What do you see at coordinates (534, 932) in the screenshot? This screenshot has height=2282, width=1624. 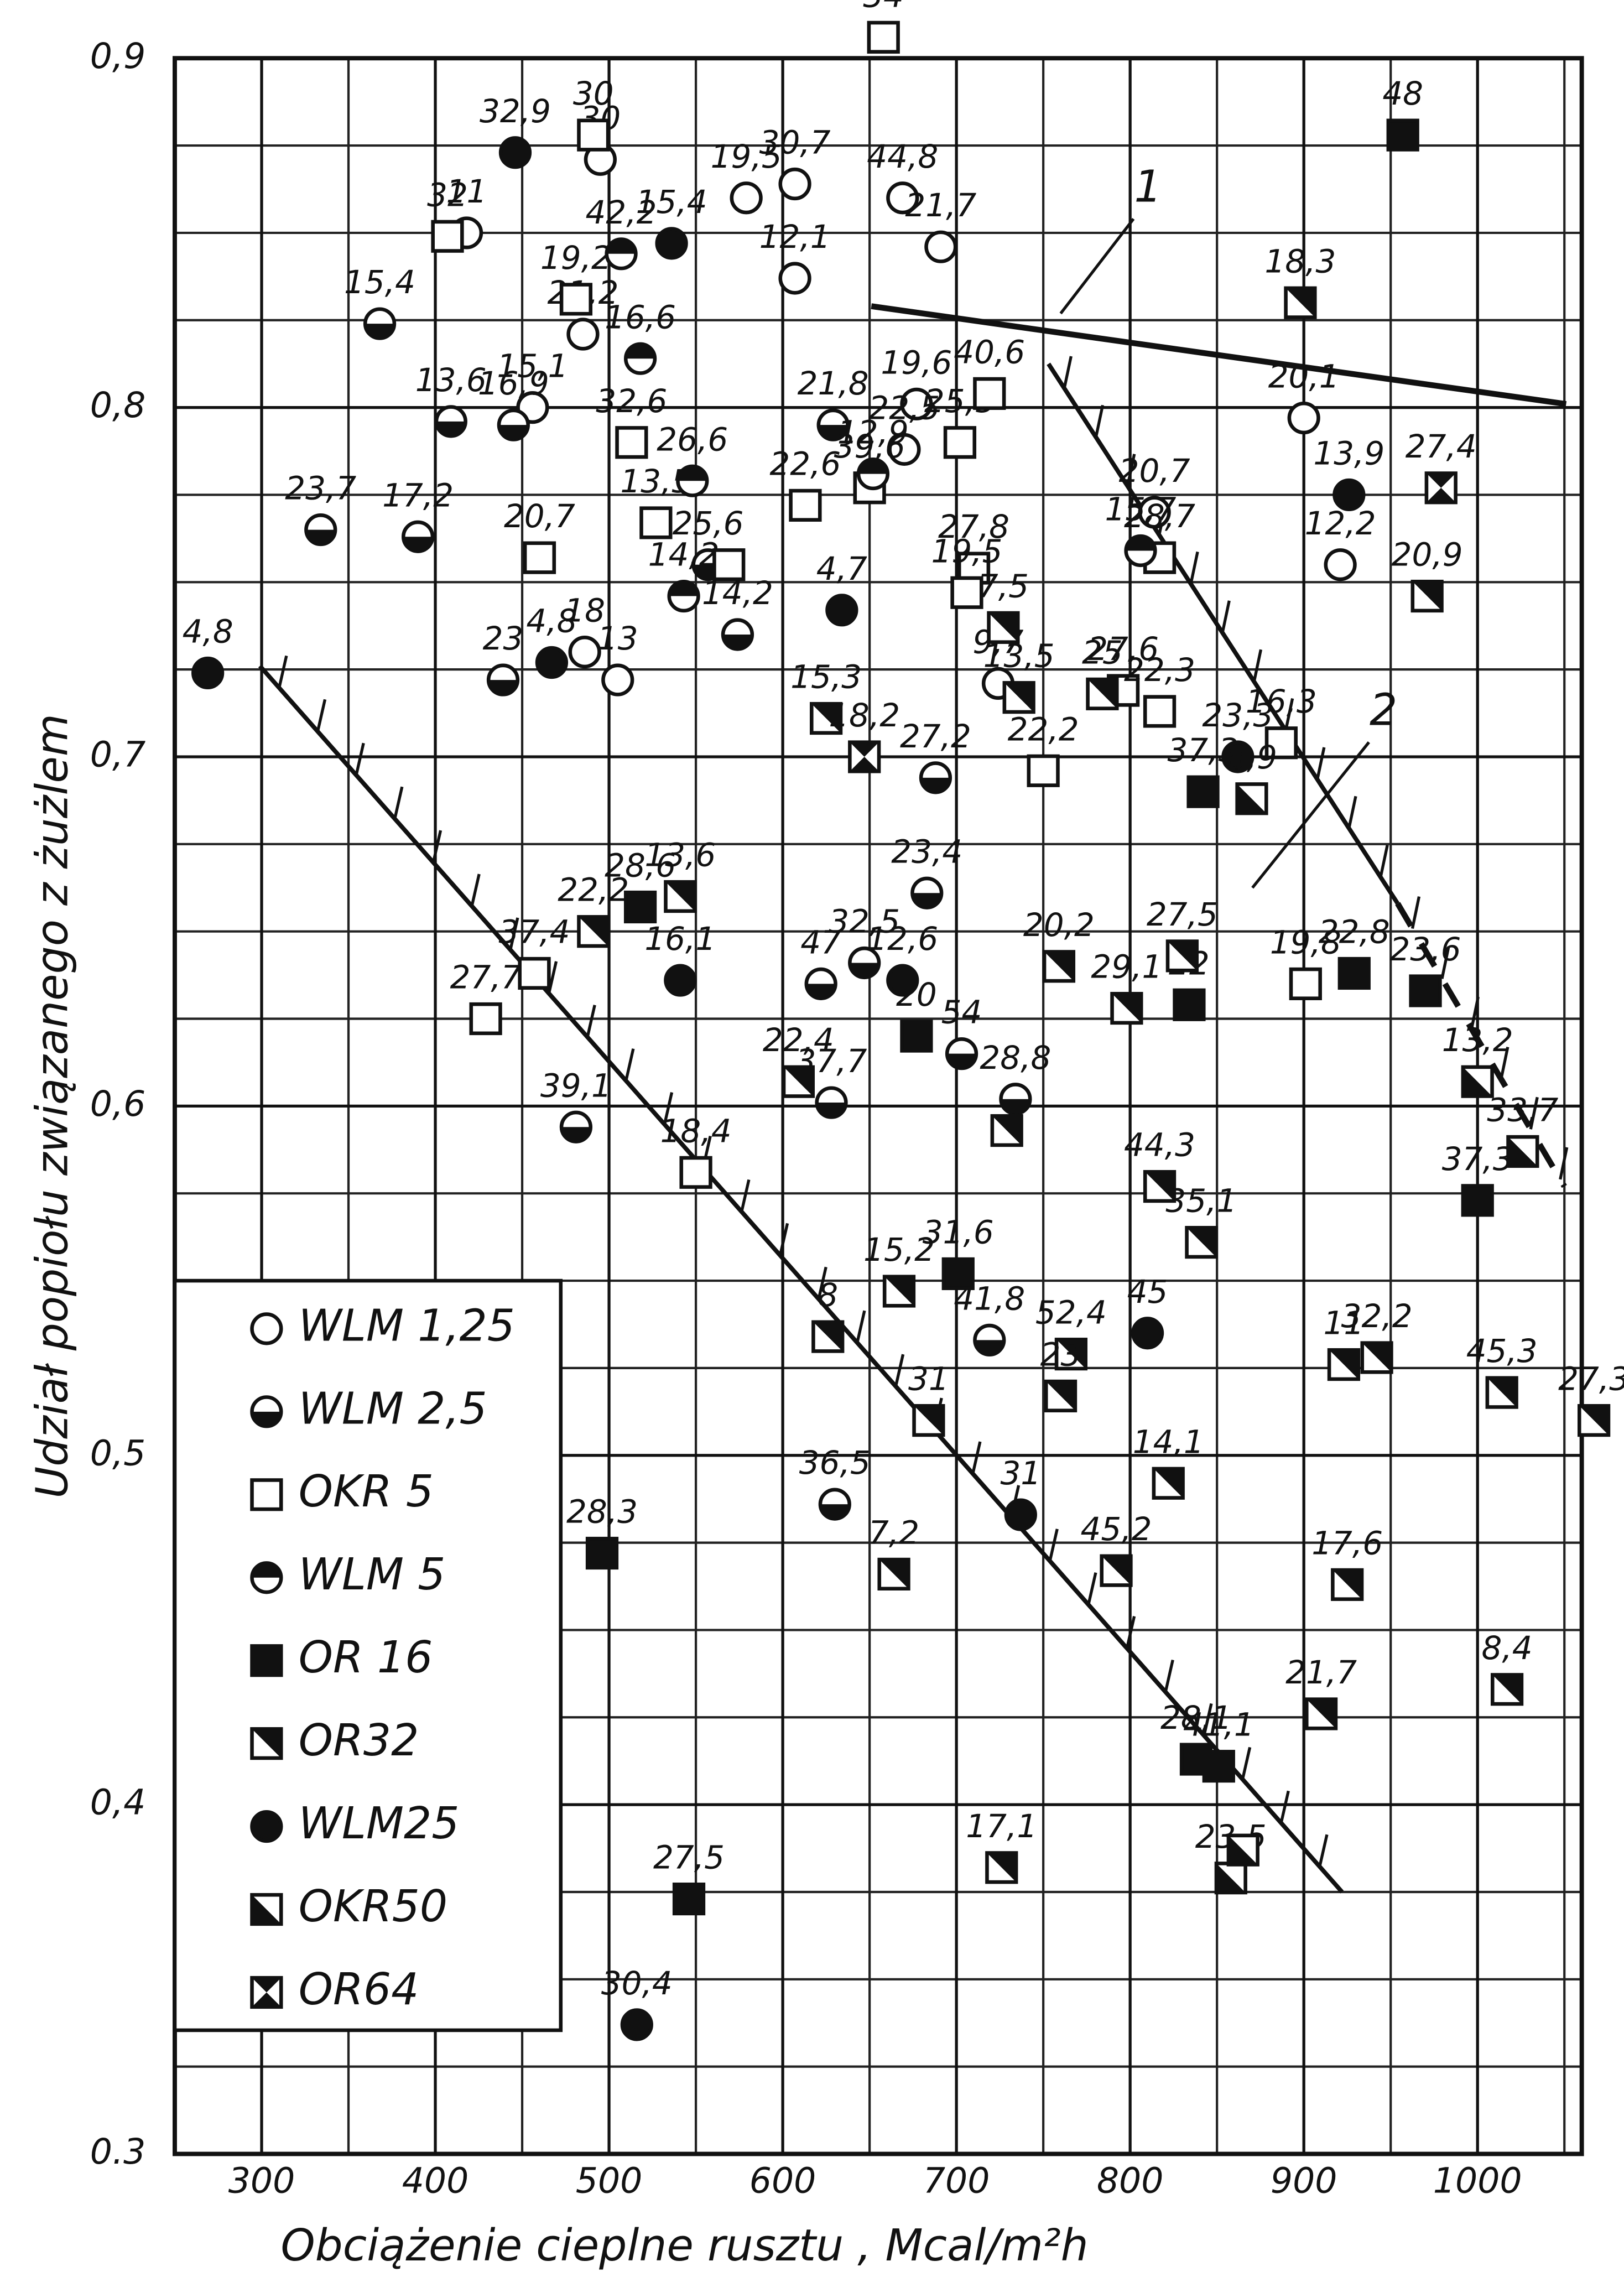 I see `point-label: 37,4` at bounding box center [534, 932].